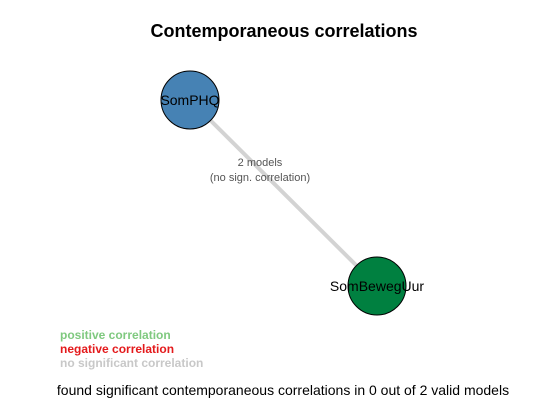 Image resolution: width=540 pixels, height=400 pixels. I want to click on node-somphq: SomPHQ, so click(190, 100).